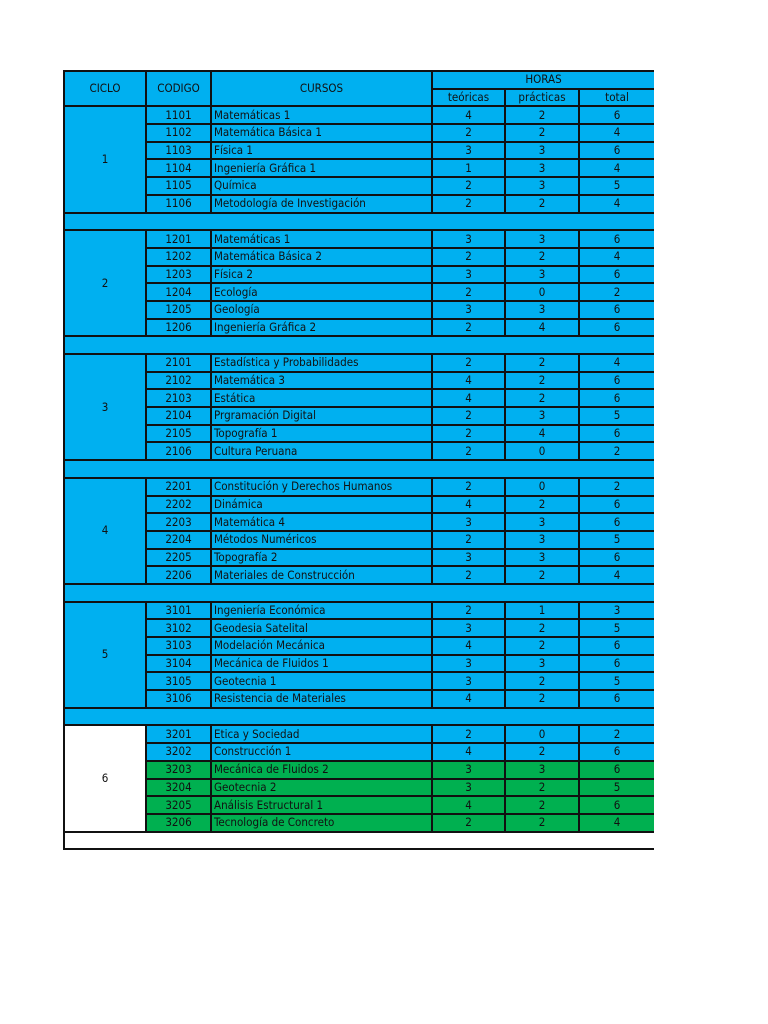  I want to click on codigo-cell: 1103, so click(178, 150).